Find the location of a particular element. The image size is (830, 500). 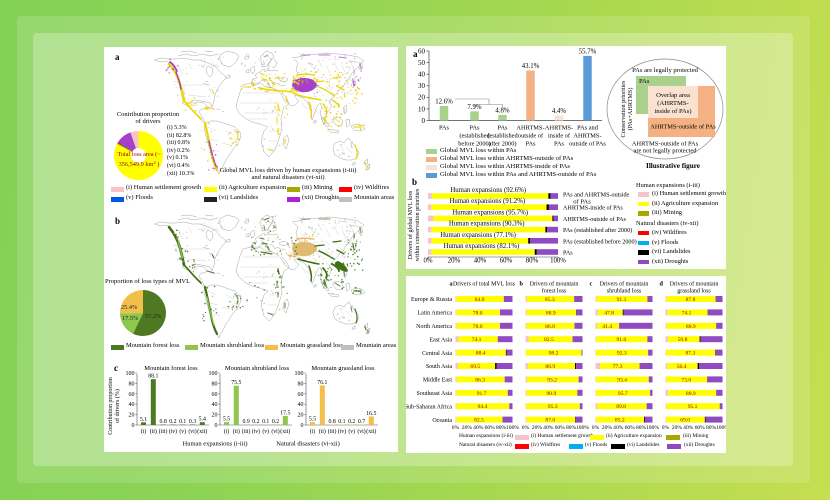

svg-text: Contribution proportion is located at coordinates (111, 406).